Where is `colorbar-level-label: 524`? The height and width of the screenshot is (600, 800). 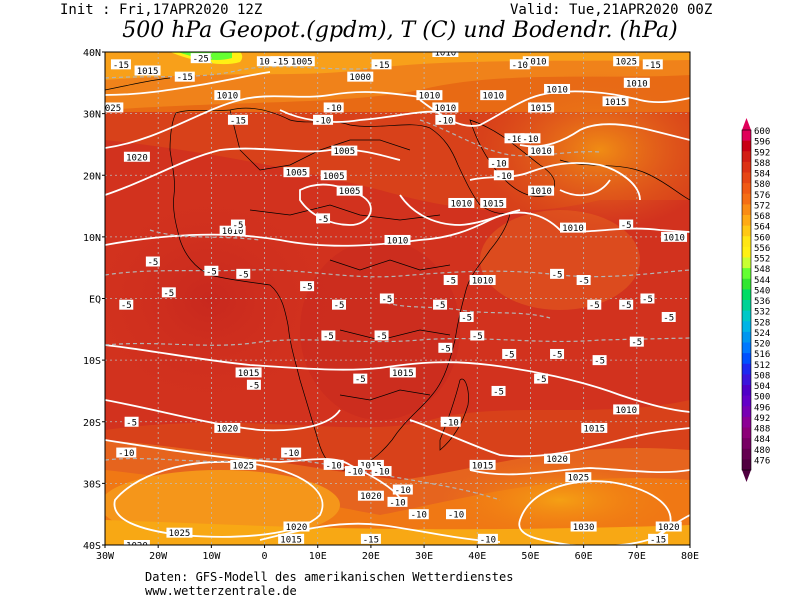
colorbar-level-label: 524 is located at coordinates (762, 334).